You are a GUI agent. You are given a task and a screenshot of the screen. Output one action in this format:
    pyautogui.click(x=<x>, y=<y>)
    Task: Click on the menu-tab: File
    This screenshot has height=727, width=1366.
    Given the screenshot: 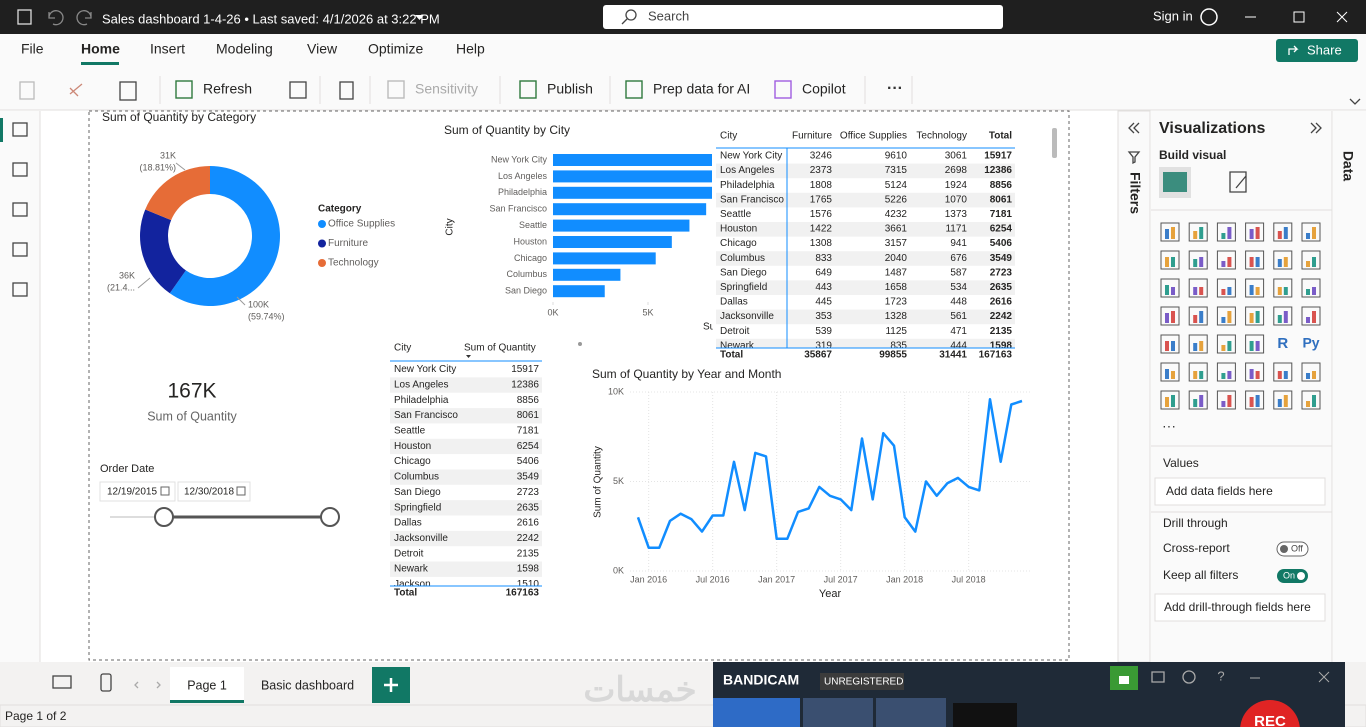 What is the action you would take?
    pyautogui.click(x=32, y=49)
    